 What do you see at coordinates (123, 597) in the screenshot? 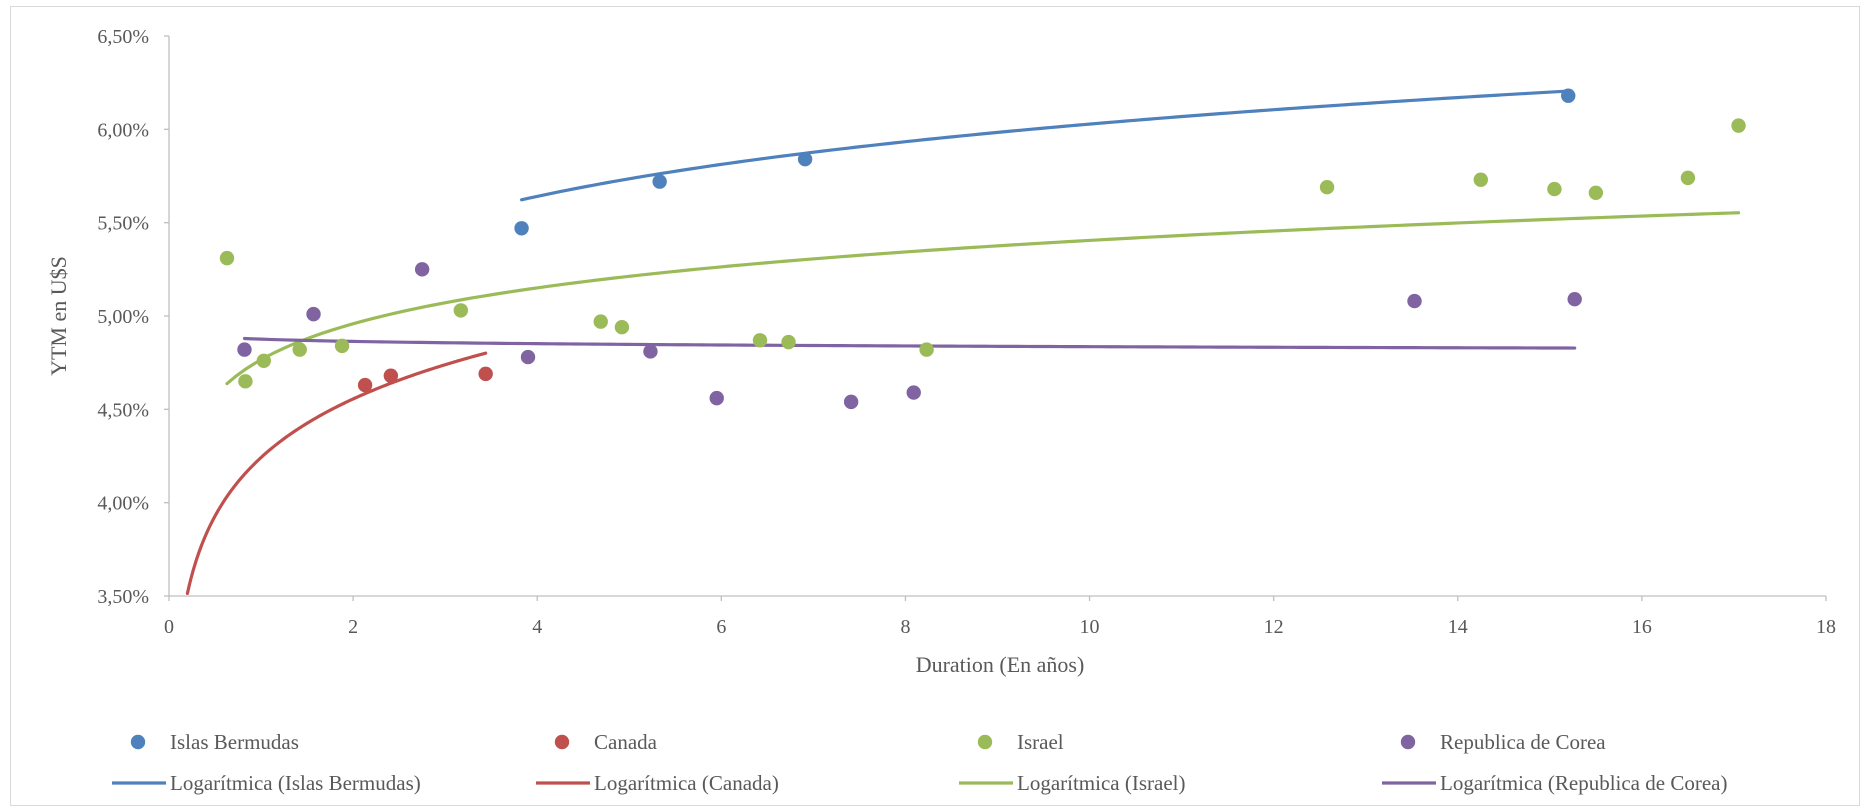
I see `y-tick-label: 3,50%` at bounding box center [123, 597].